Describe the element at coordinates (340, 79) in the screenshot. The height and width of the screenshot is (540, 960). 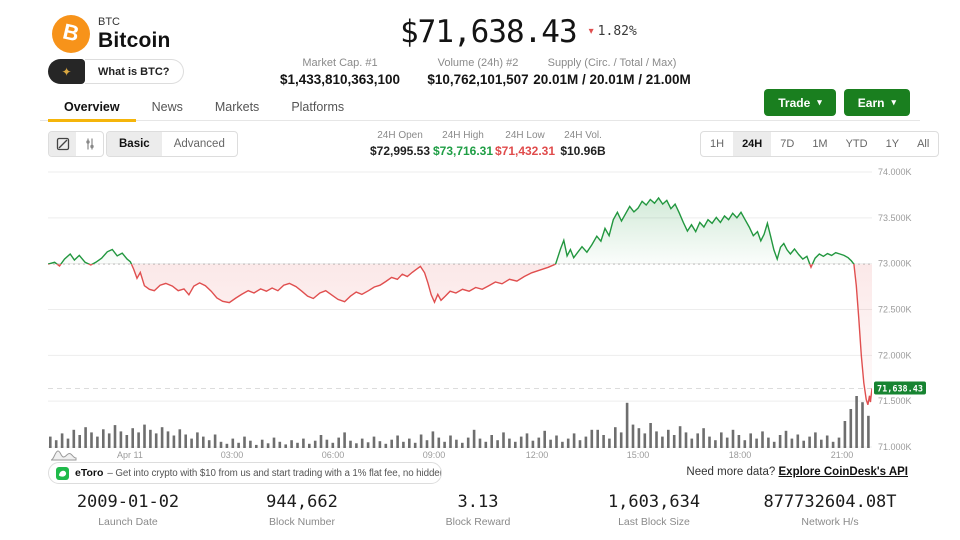
I see `stat-value: $1,433,810,363,100` at that location.